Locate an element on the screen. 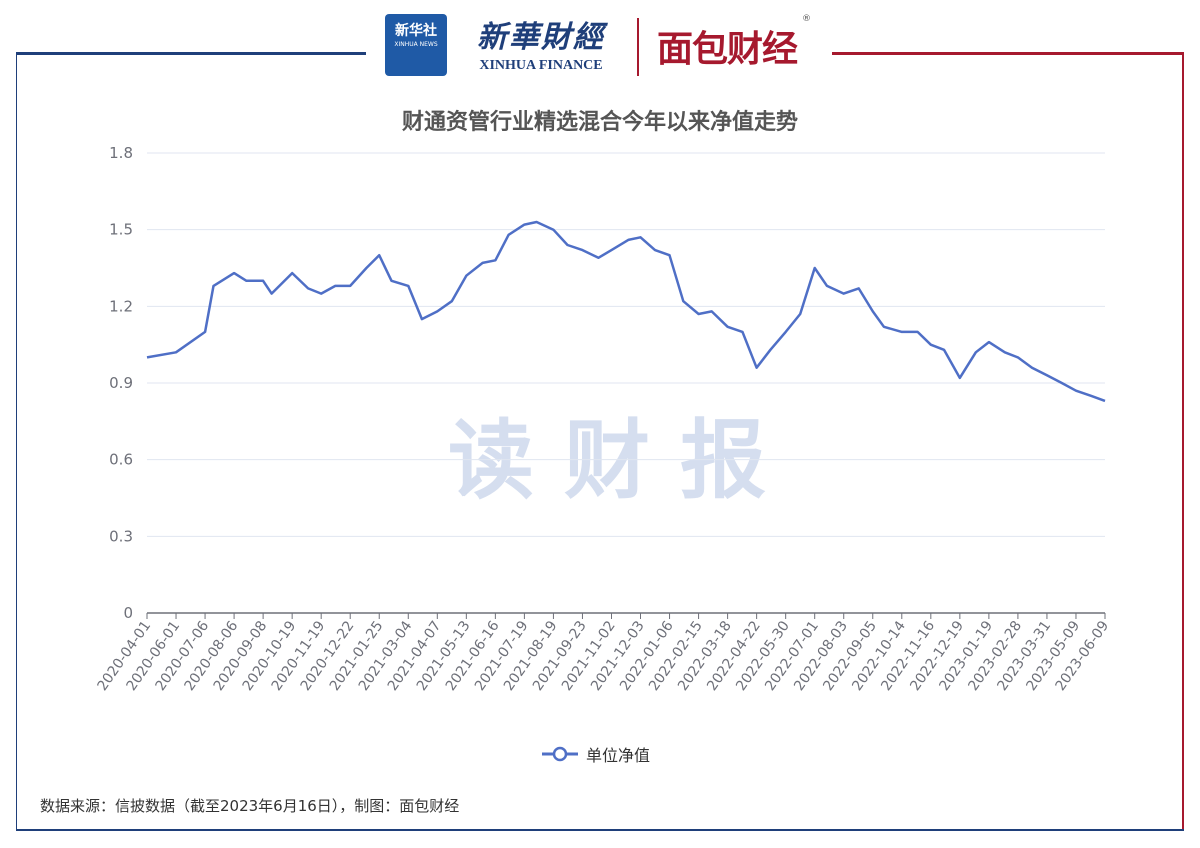 The width and height of the screenshot is (1200, 848). frame-left-border is located at coordinates (16, 441).